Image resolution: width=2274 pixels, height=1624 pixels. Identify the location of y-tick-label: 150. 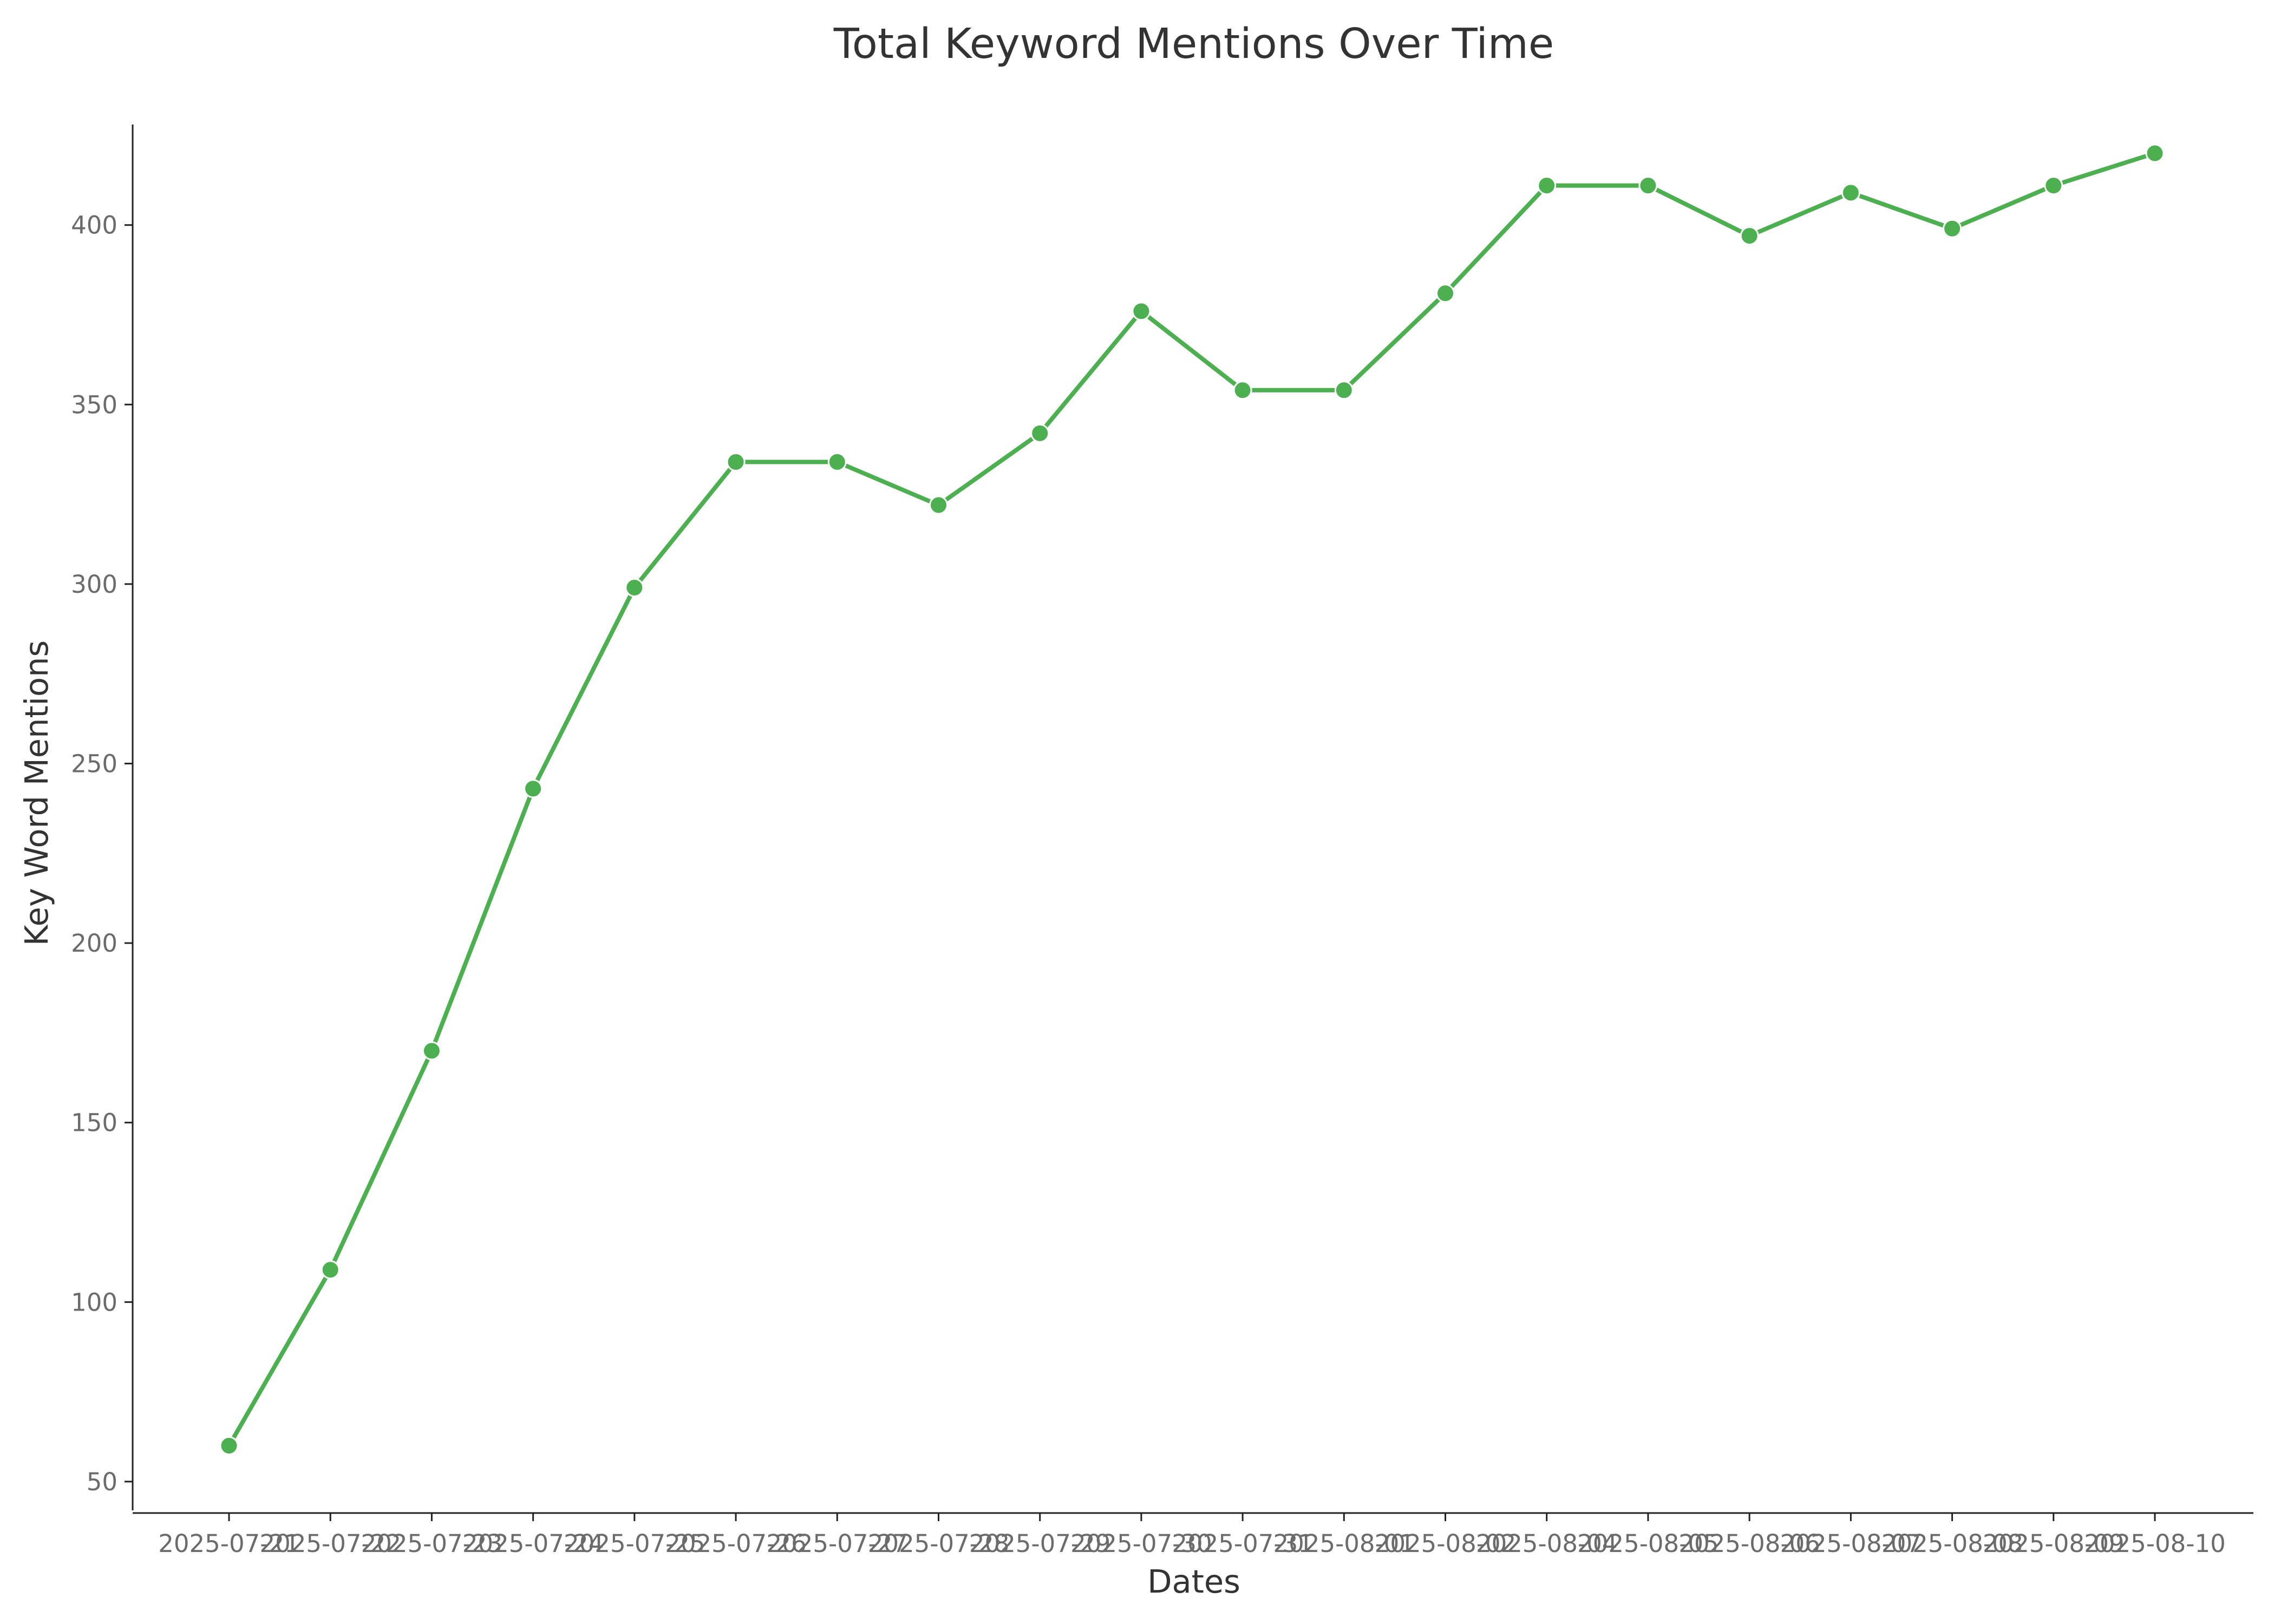
(94, 1123).